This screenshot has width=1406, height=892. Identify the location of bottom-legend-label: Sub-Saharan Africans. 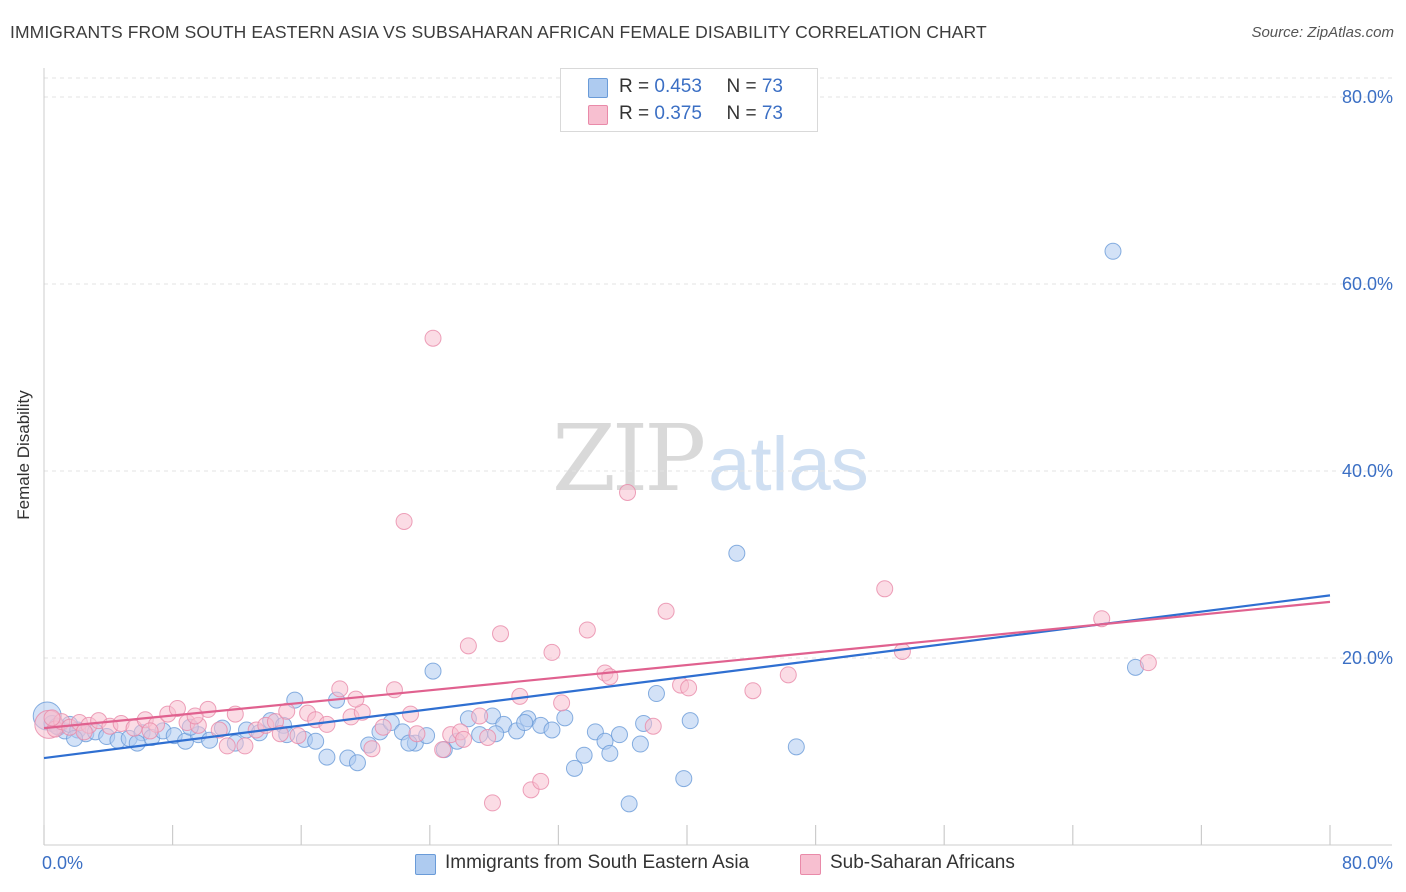
(922, 862).